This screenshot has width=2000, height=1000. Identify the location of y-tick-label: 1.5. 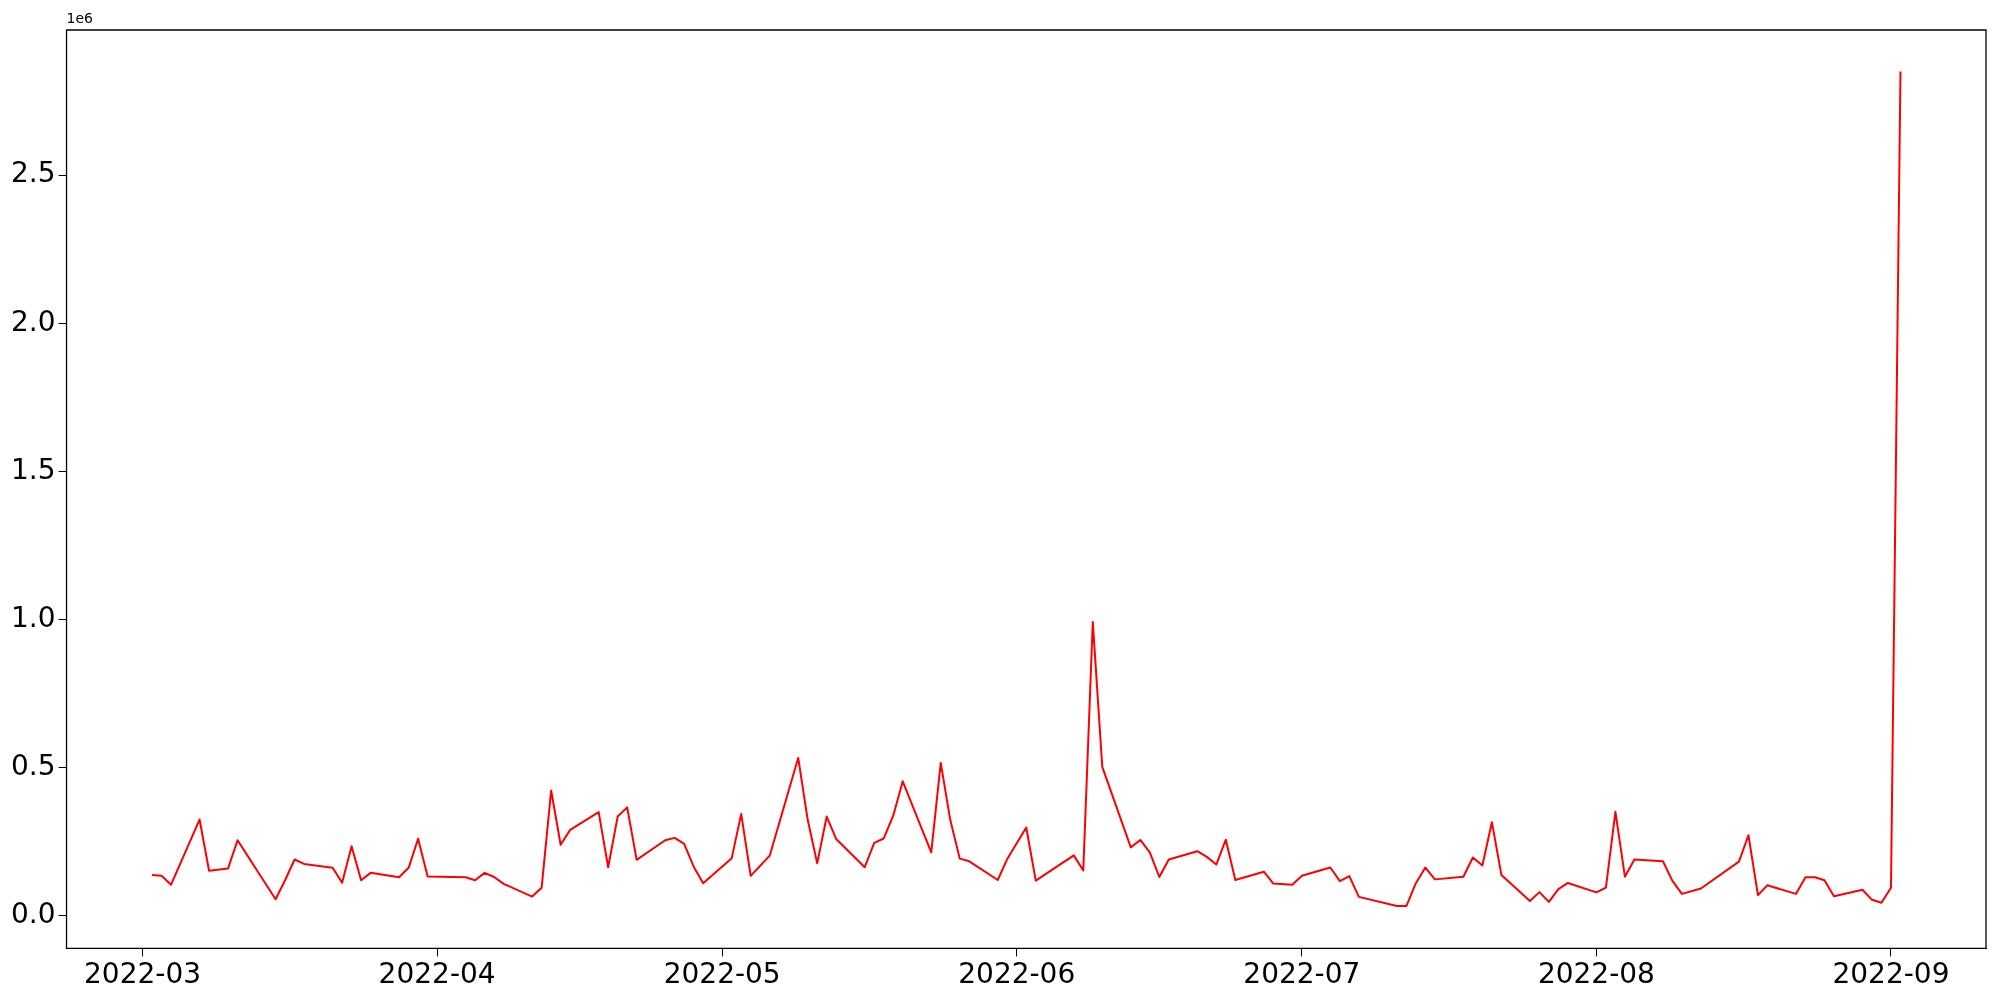
(33, 469).